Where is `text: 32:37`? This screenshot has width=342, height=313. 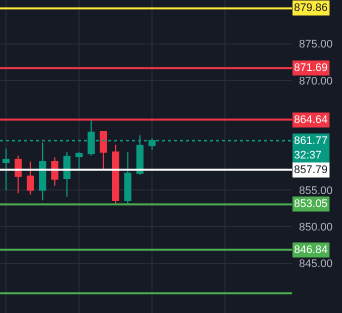 text: 32:37 is located at coordinates (308, 155).